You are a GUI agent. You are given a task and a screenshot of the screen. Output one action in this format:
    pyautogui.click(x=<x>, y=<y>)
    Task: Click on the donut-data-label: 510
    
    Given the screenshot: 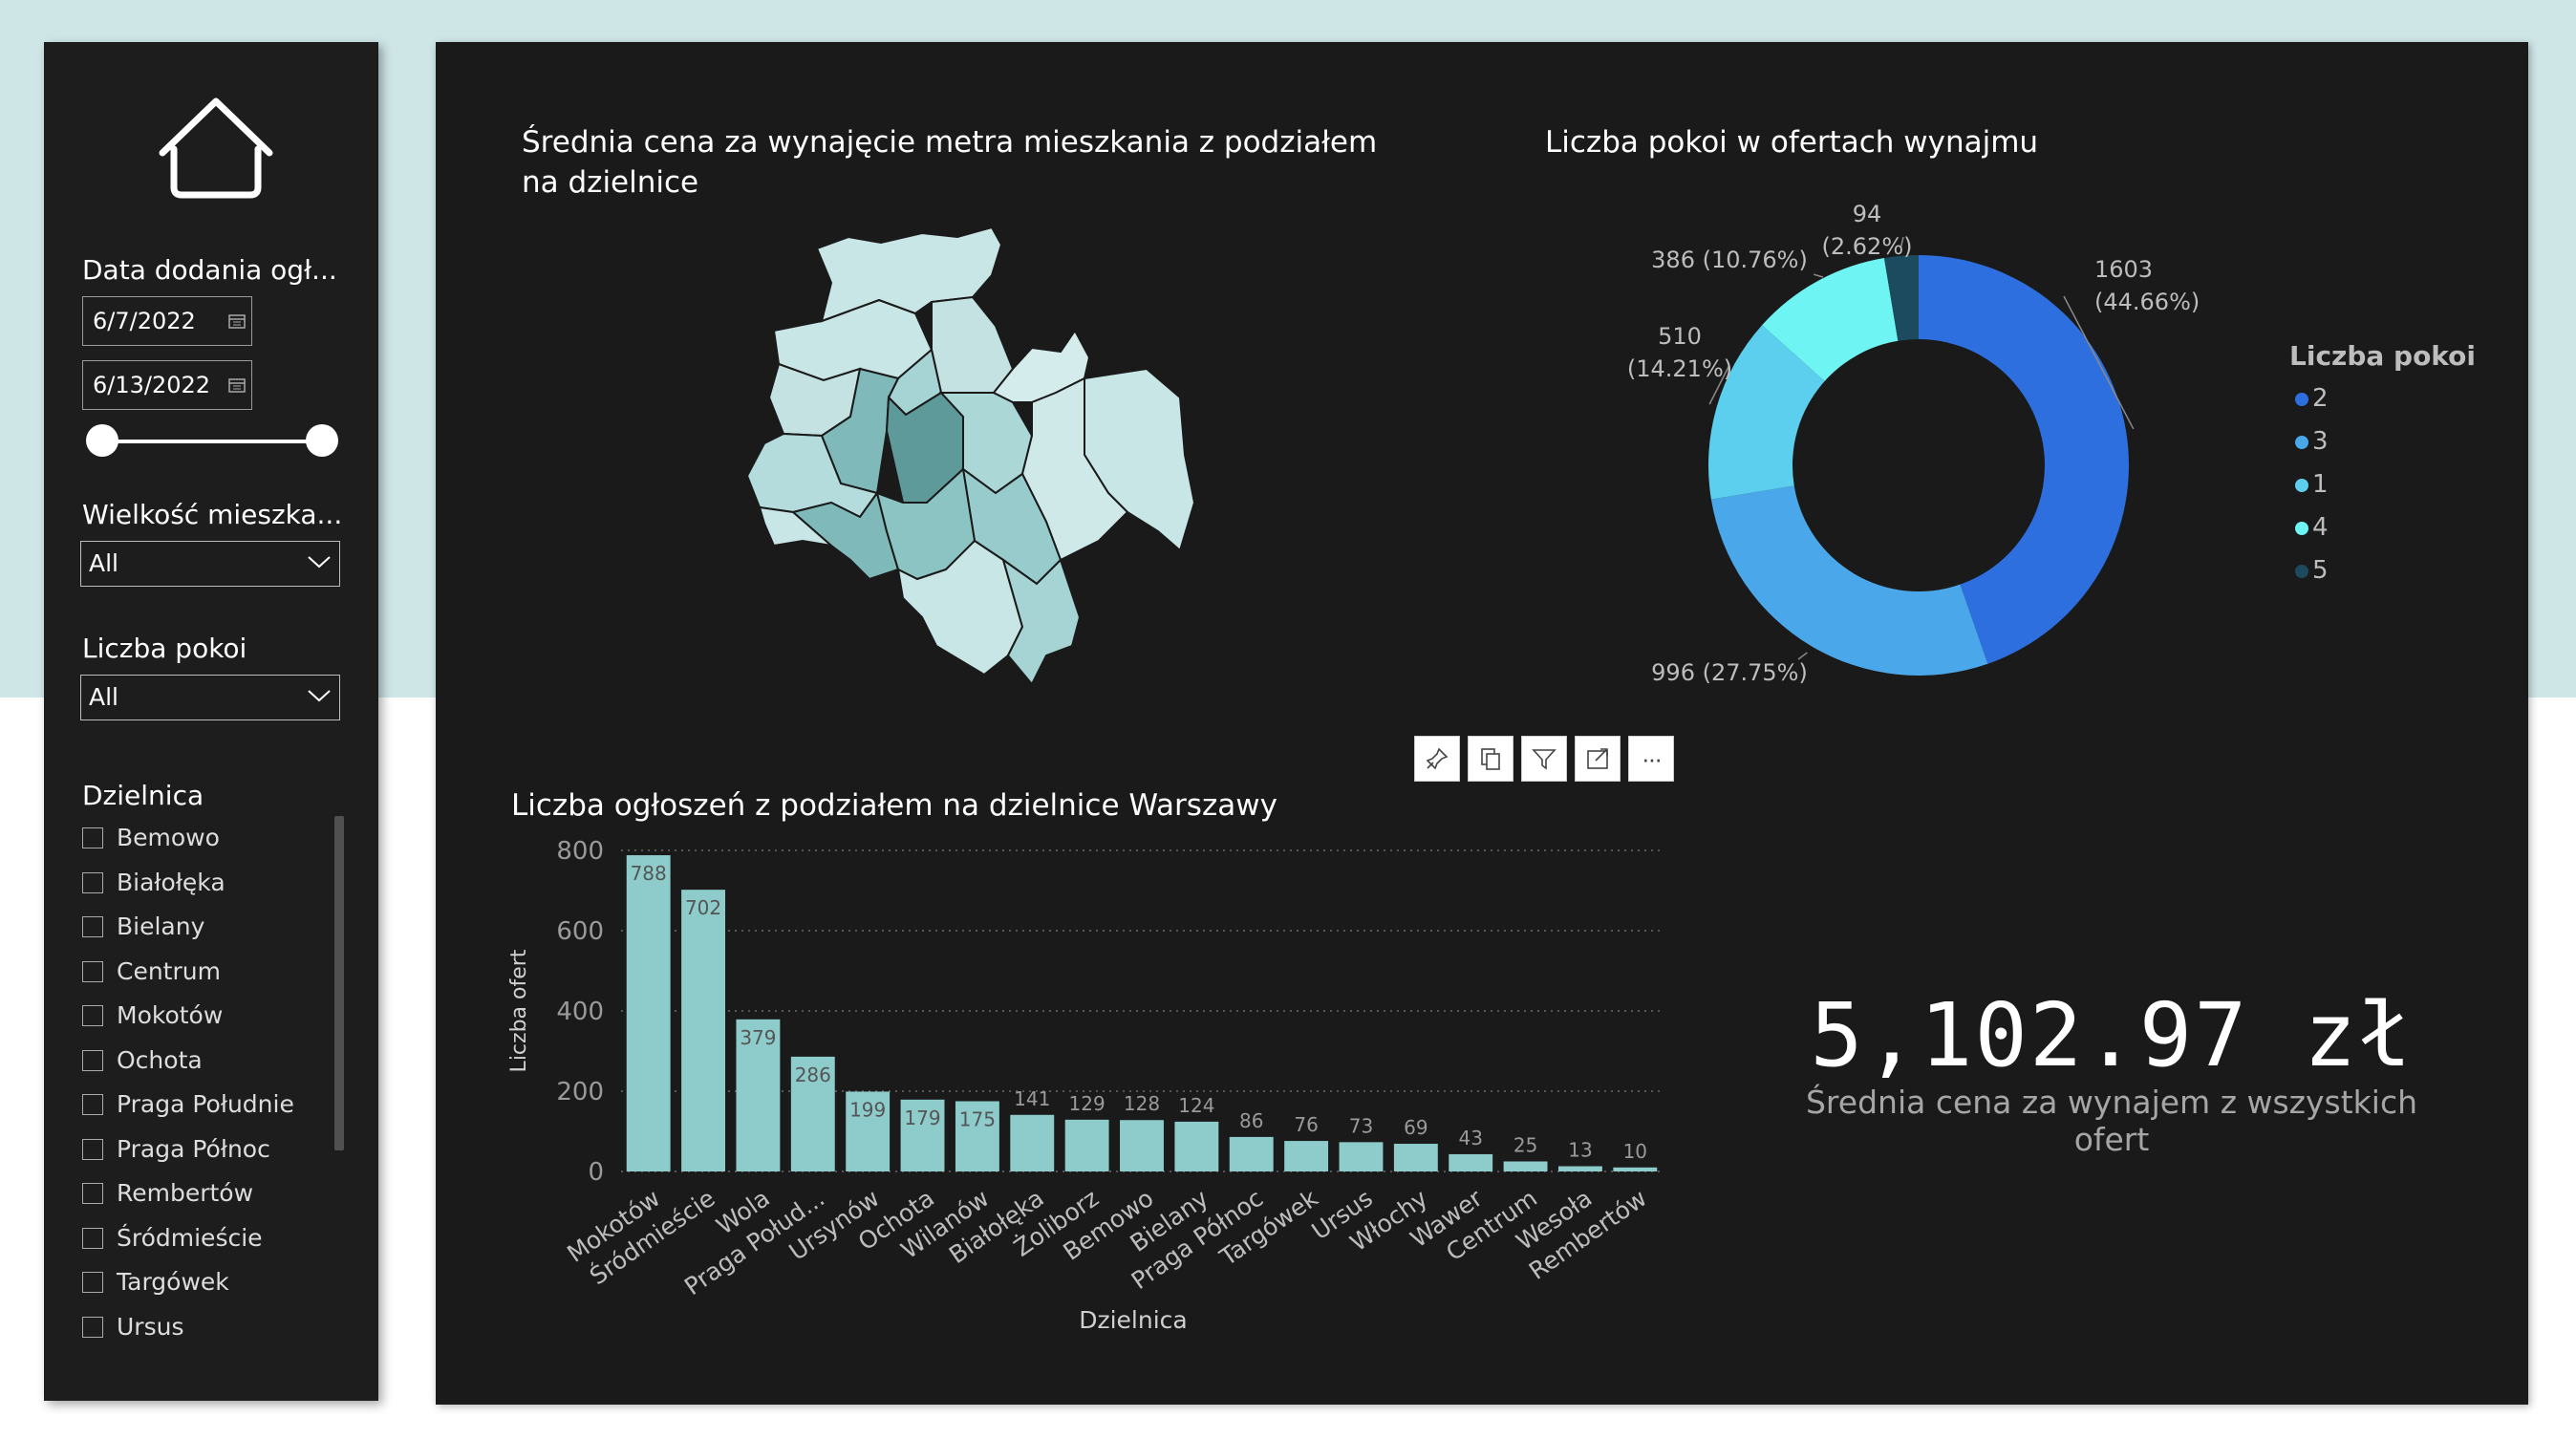 What is the action you would take?
    pyautogui.click(x=1680, y=336)
    